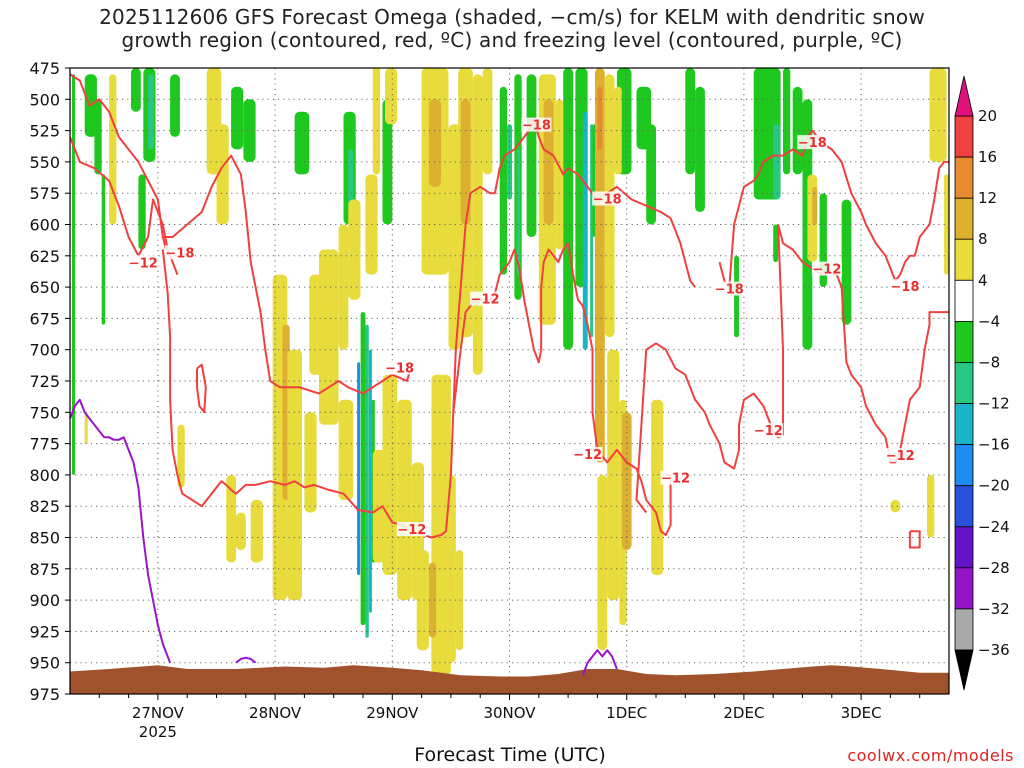 The height and width of the screenshot is (768, 1024). What do you see at coordinates (905, 287) in the screenshot?
I see `contour-label-13: −18` at bounding box center [905, 287].